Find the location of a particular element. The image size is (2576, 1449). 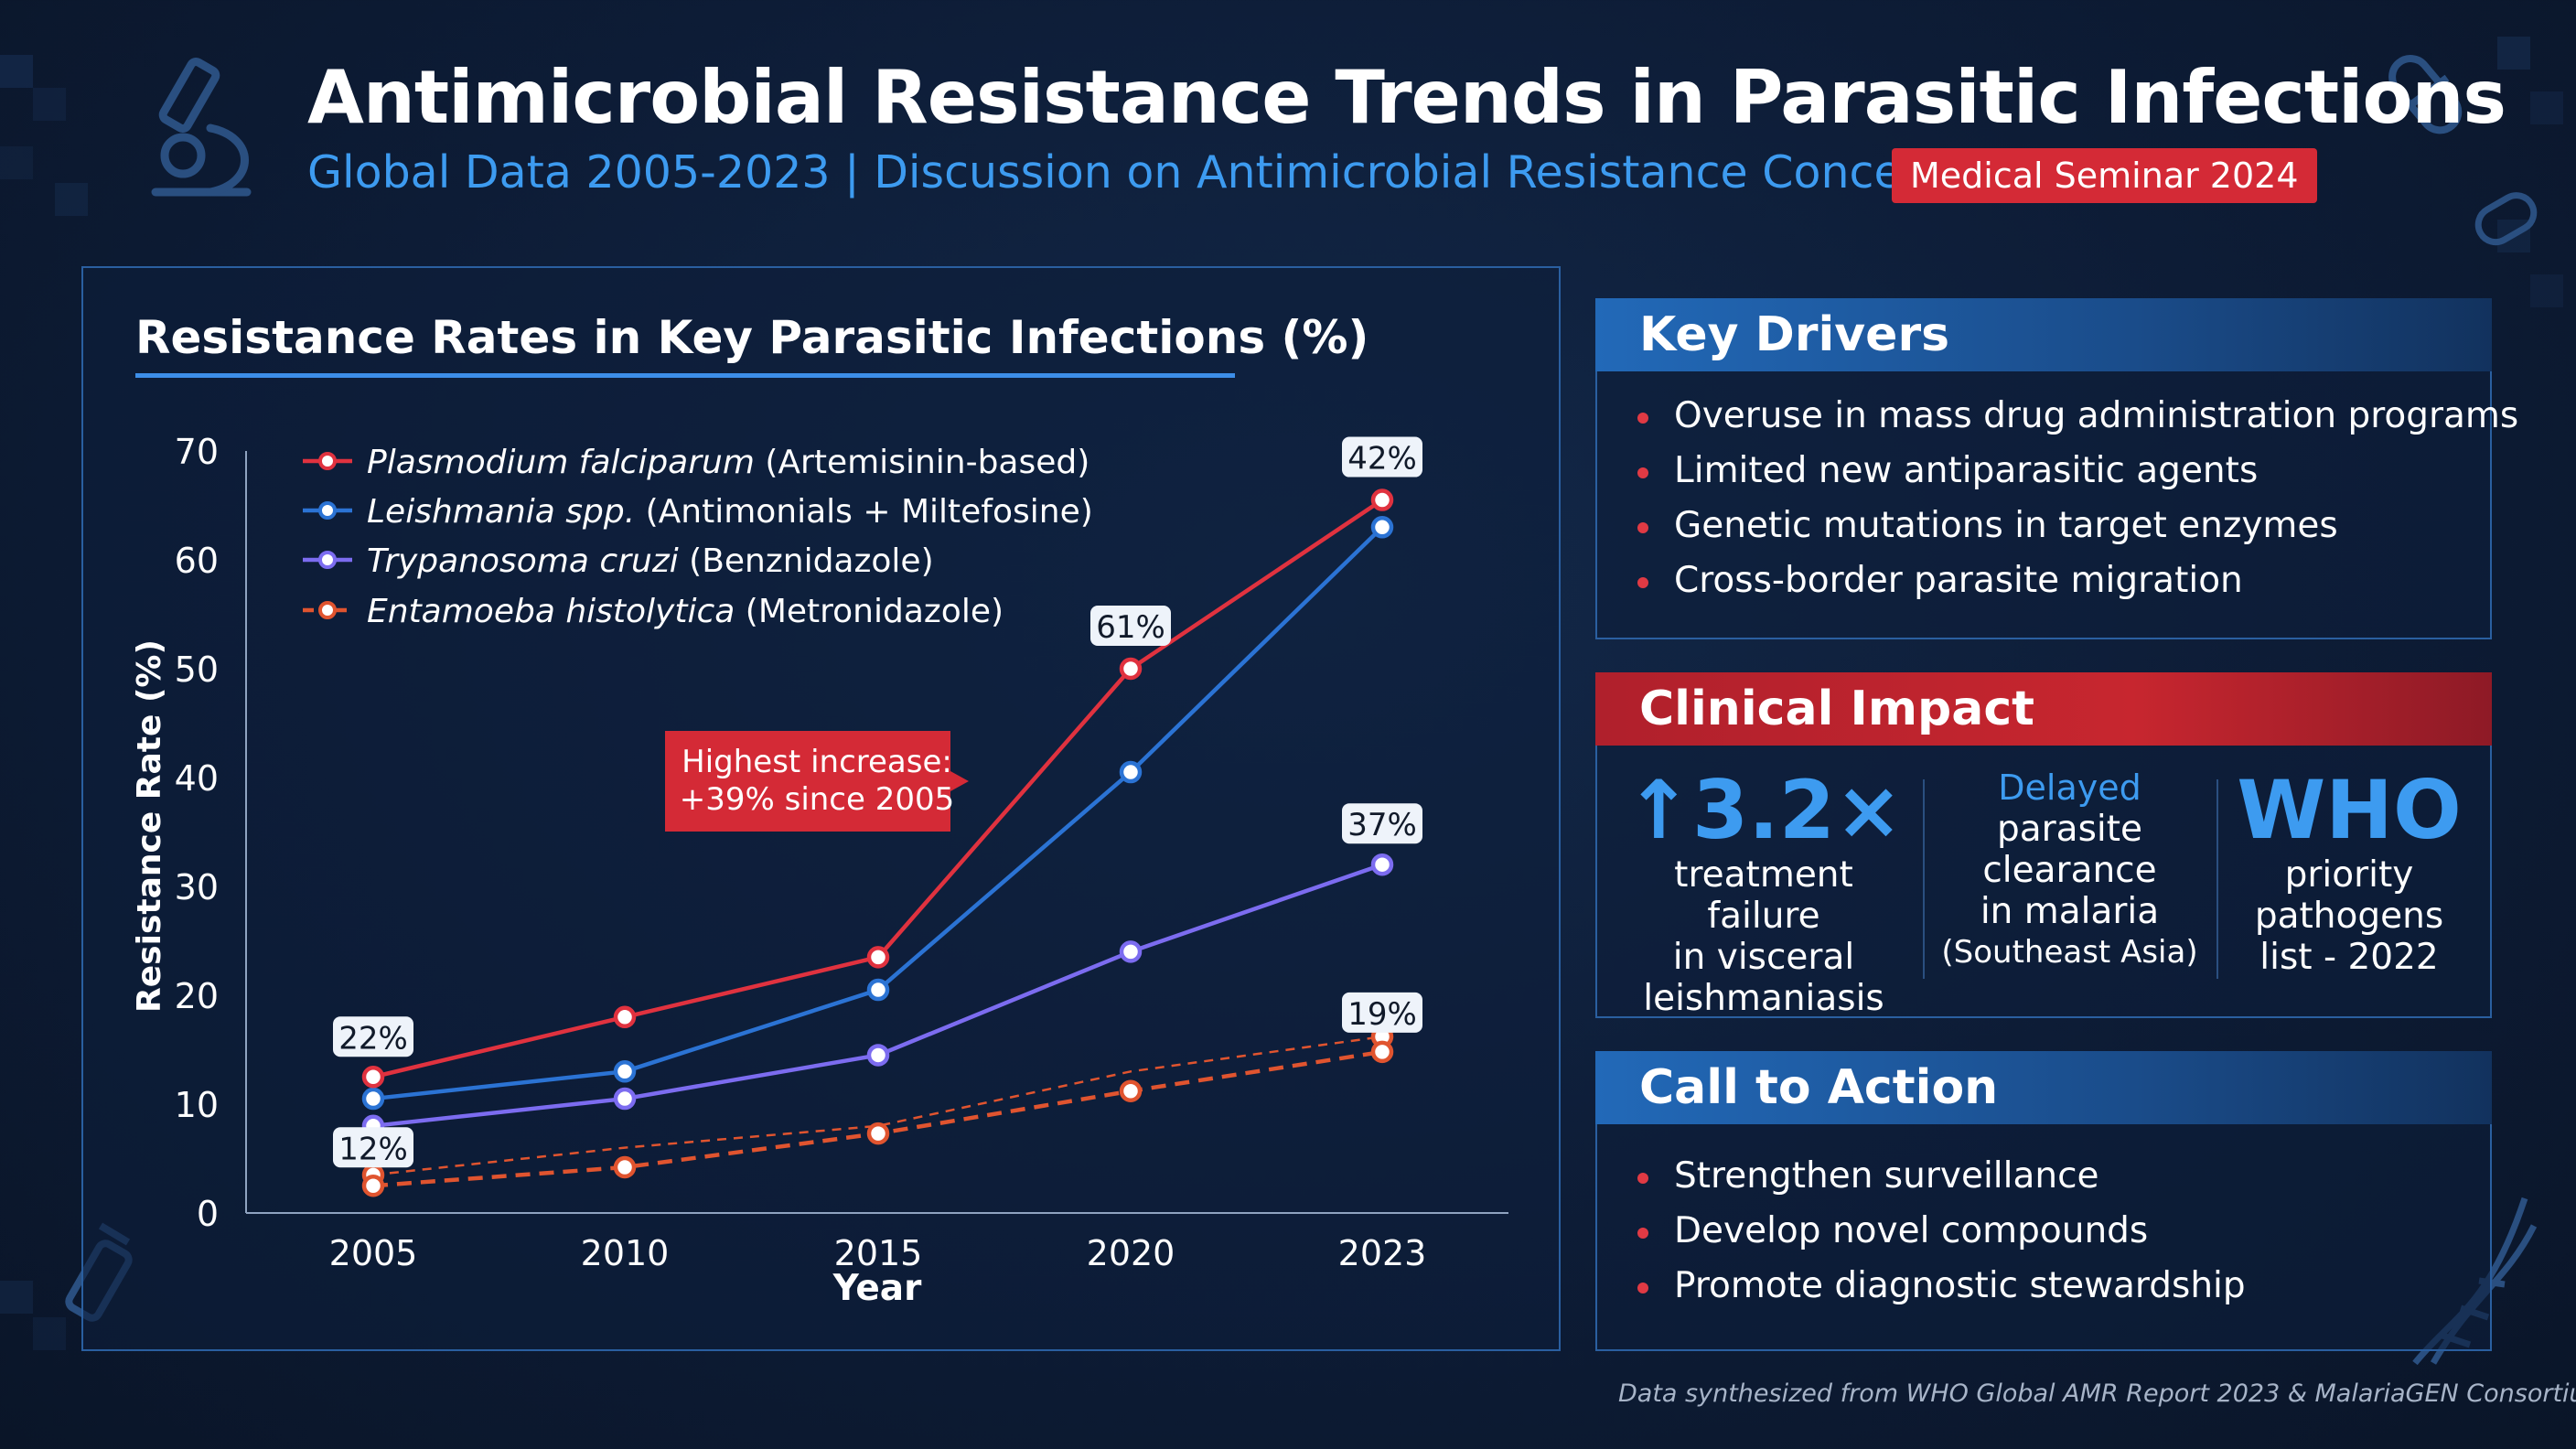

list-item: Genetic mutations in target enzymes is located at coordinates (2078, 526).